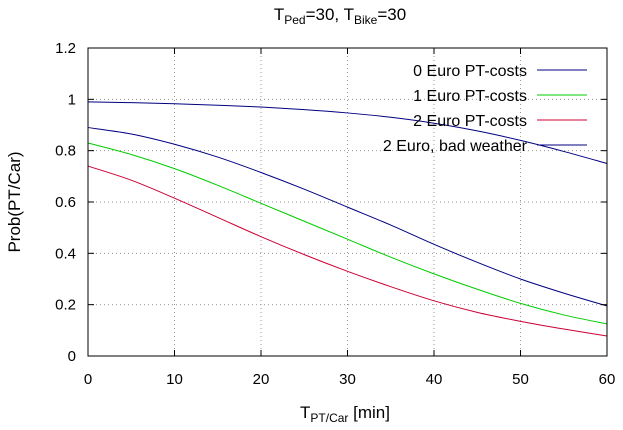 Image resolution: width=623 pixels, height=430 pixels. What do you see at coordinates (261, 379) in the screenshot?
I see `x-tick-label: 20` at bounding box center [261, 379].